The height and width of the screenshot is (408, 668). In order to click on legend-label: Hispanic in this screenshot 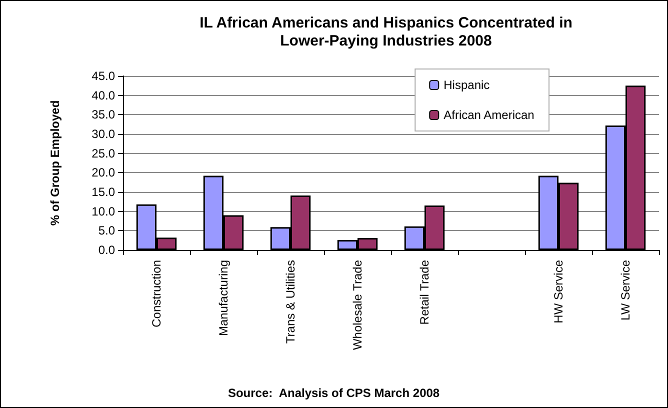, I will do `click(467, 85)`.